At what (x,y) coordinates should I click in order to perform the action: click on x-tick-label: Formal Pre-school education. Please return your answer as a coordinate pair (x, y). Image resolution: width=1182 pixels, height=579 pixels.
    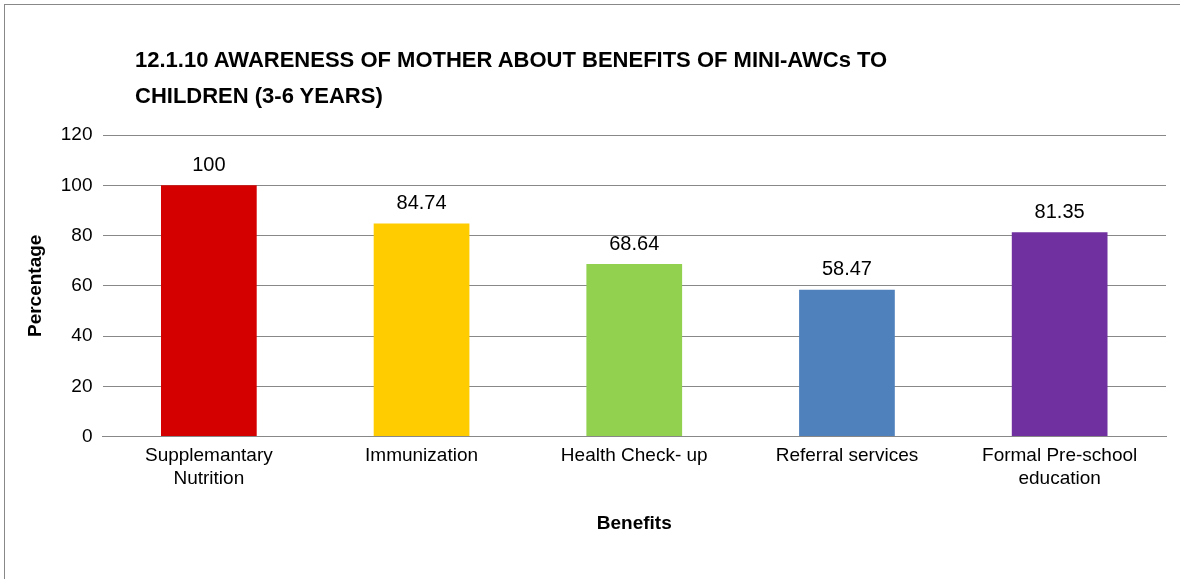
    Looking at the image, I should click on (1060, 466).